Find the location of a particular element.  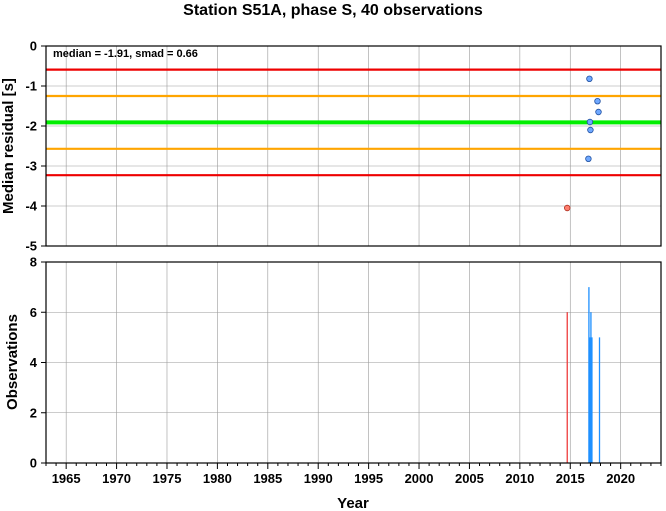

x-tick-label: 1985 is located at coordinates (267, 478).